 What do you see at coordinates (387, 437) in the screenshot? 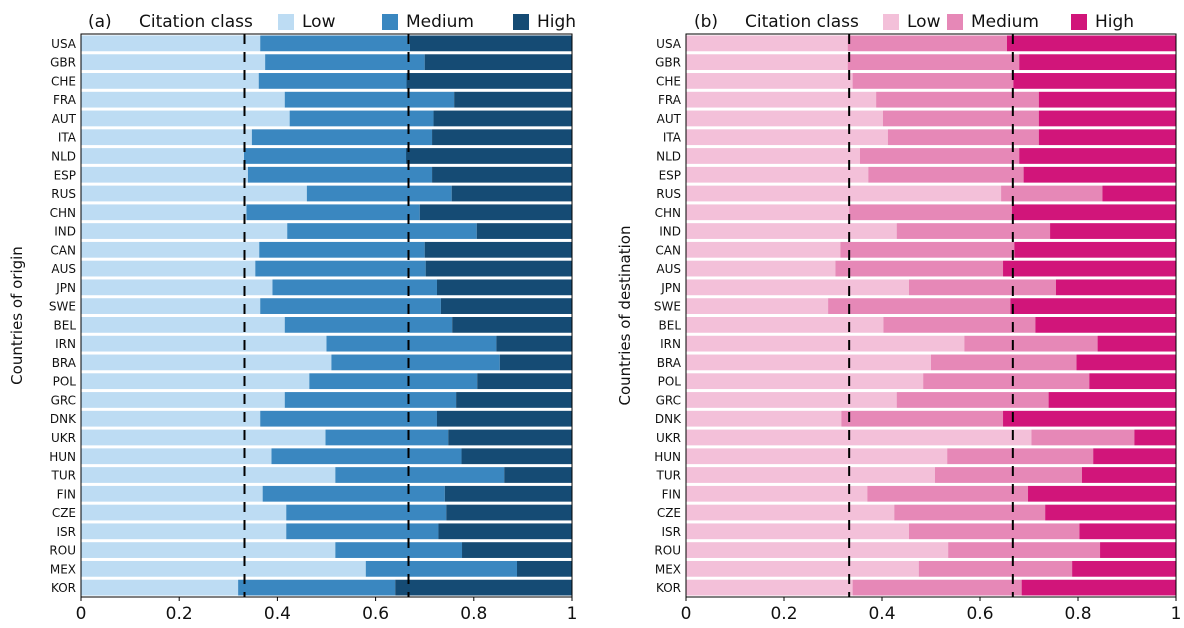
I see `bar-ukr-medium` at bounding box center [387, 437].